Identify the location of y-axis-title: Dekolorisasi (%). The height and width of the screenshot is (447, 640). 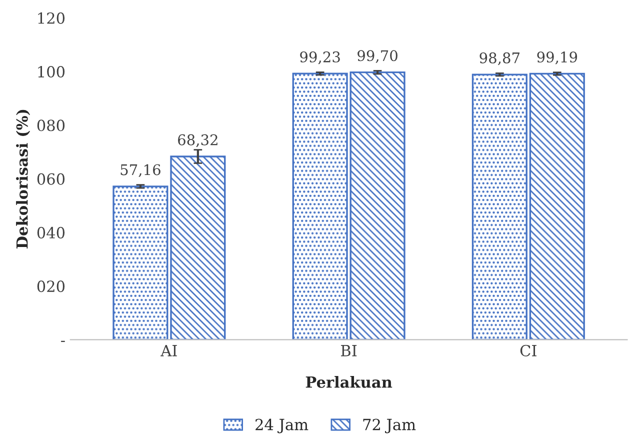
(23, 179).